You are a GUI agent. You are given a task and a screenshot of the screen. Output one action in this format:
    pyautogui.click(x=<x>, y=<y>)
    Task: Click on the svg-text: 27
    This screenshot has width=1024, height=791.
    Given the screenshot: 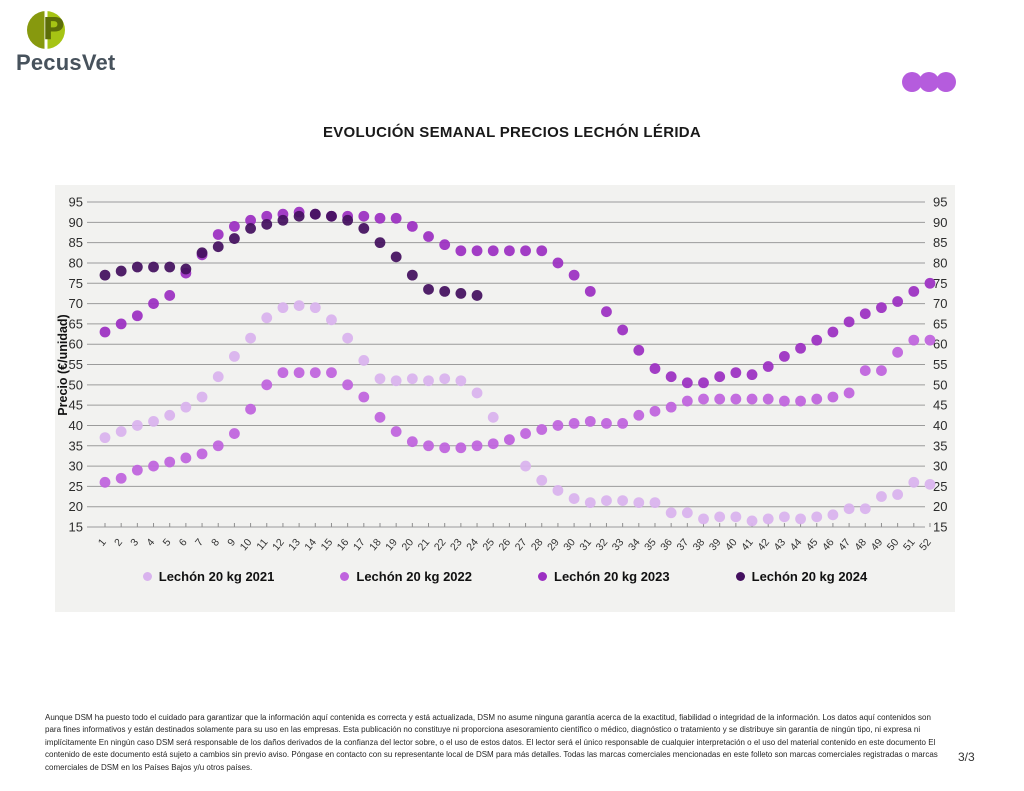 What is the action you would take?
    pyautogui.click(x=521, y=544)
    